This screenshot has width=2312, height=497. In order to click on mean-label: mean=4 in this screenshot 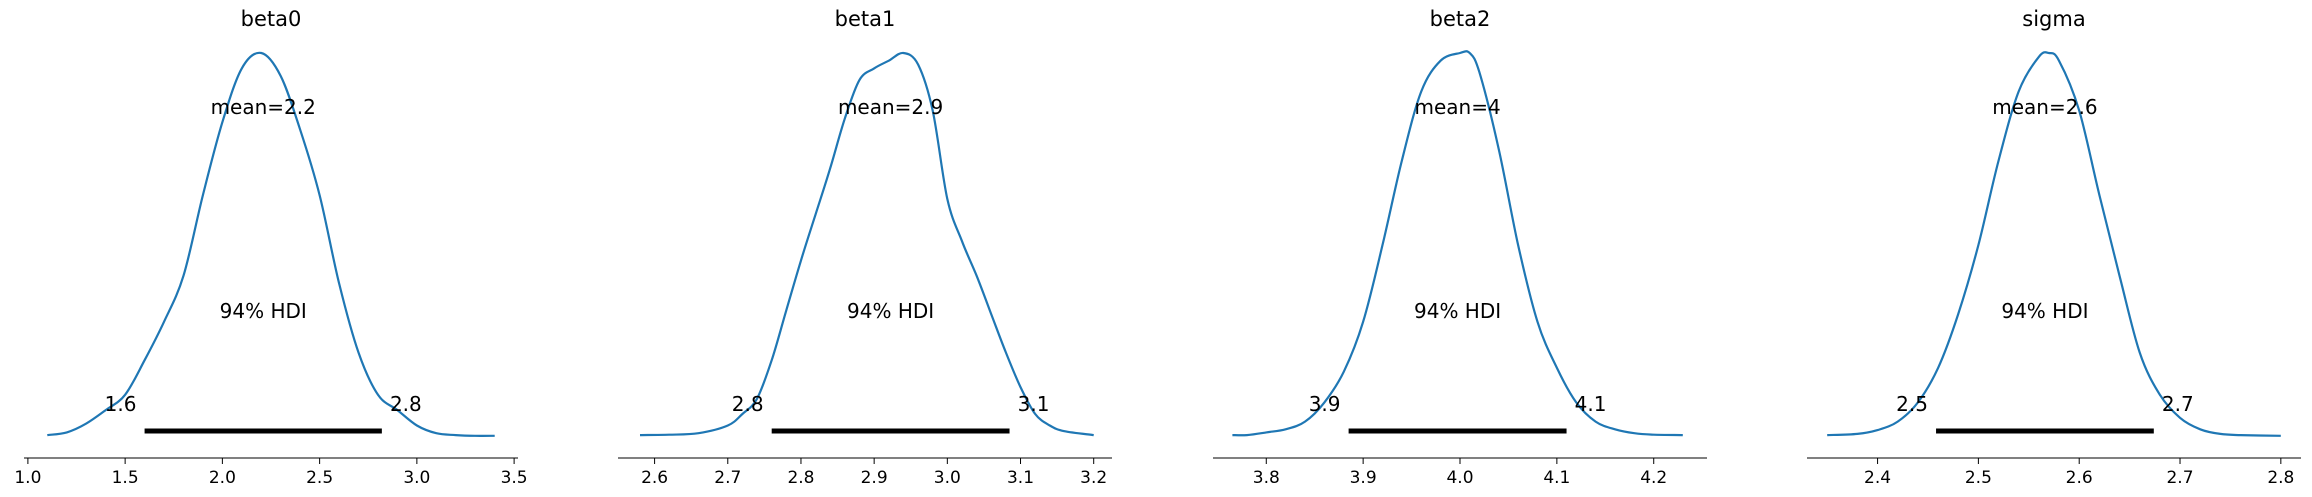, I will do `click(1457, 107)`.